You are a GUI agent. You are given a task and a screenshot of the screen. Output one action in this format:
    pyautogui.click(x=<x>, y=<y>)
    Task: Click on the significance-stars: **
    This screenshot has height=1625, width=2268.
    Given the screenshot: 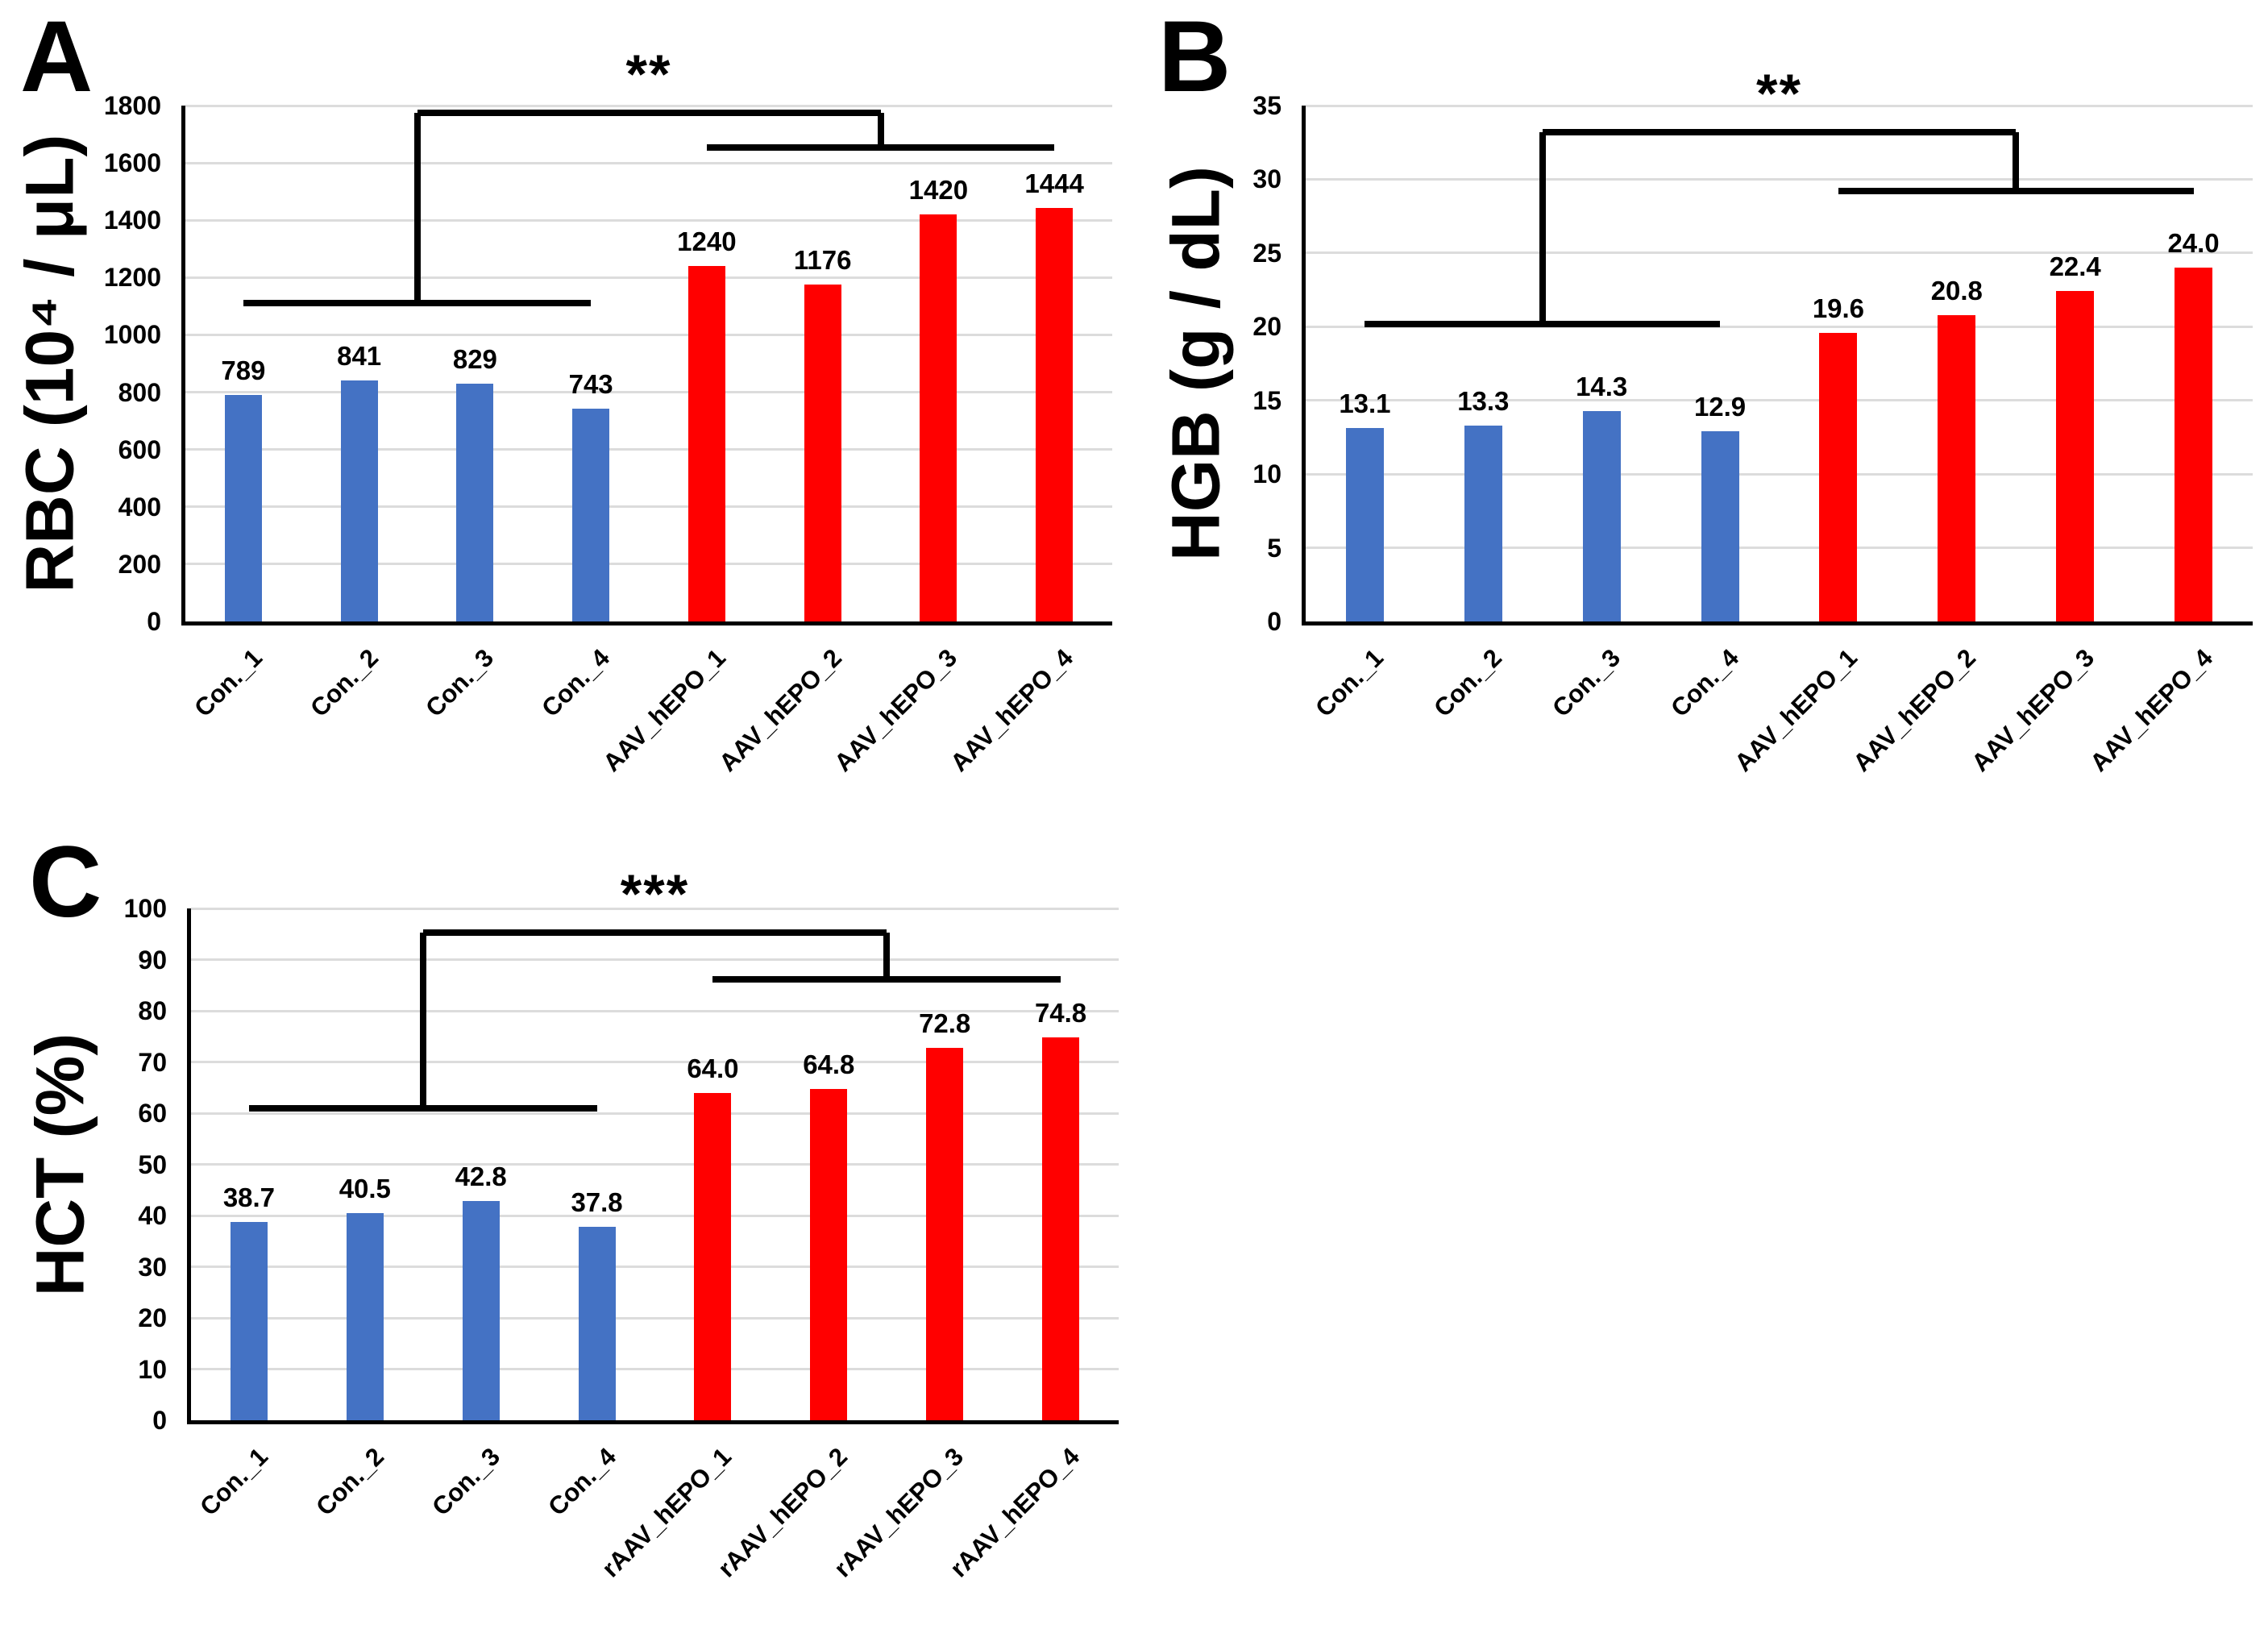 What is the action you would take?
    pyautogui.click(x=1779, y=93)
    